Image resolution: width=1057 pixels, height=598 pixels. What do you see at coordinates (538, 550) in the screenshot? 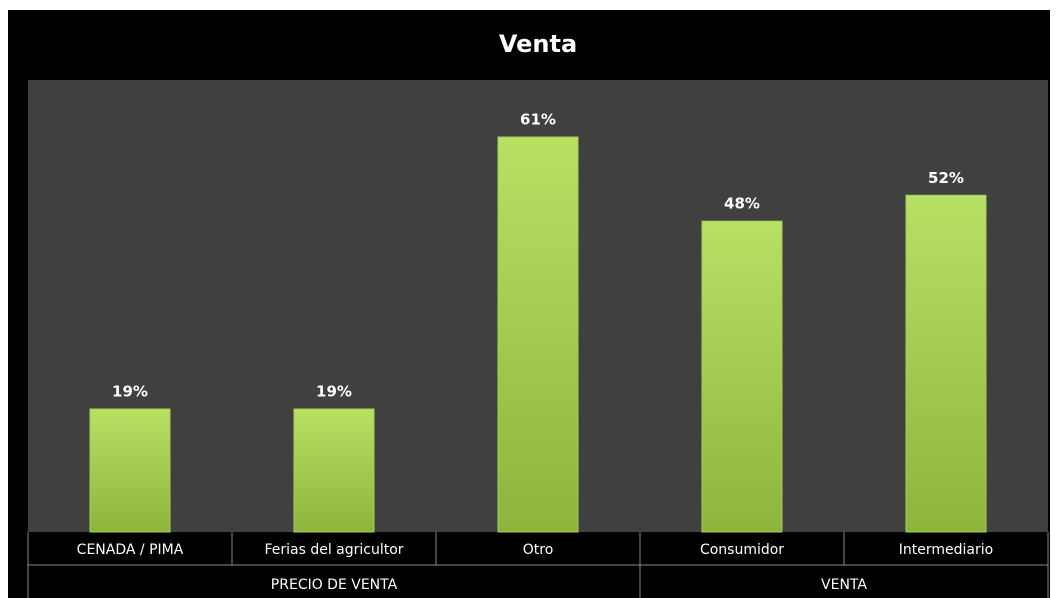
I see `x-tick-label: Otro` at bounding box center [538, 550].